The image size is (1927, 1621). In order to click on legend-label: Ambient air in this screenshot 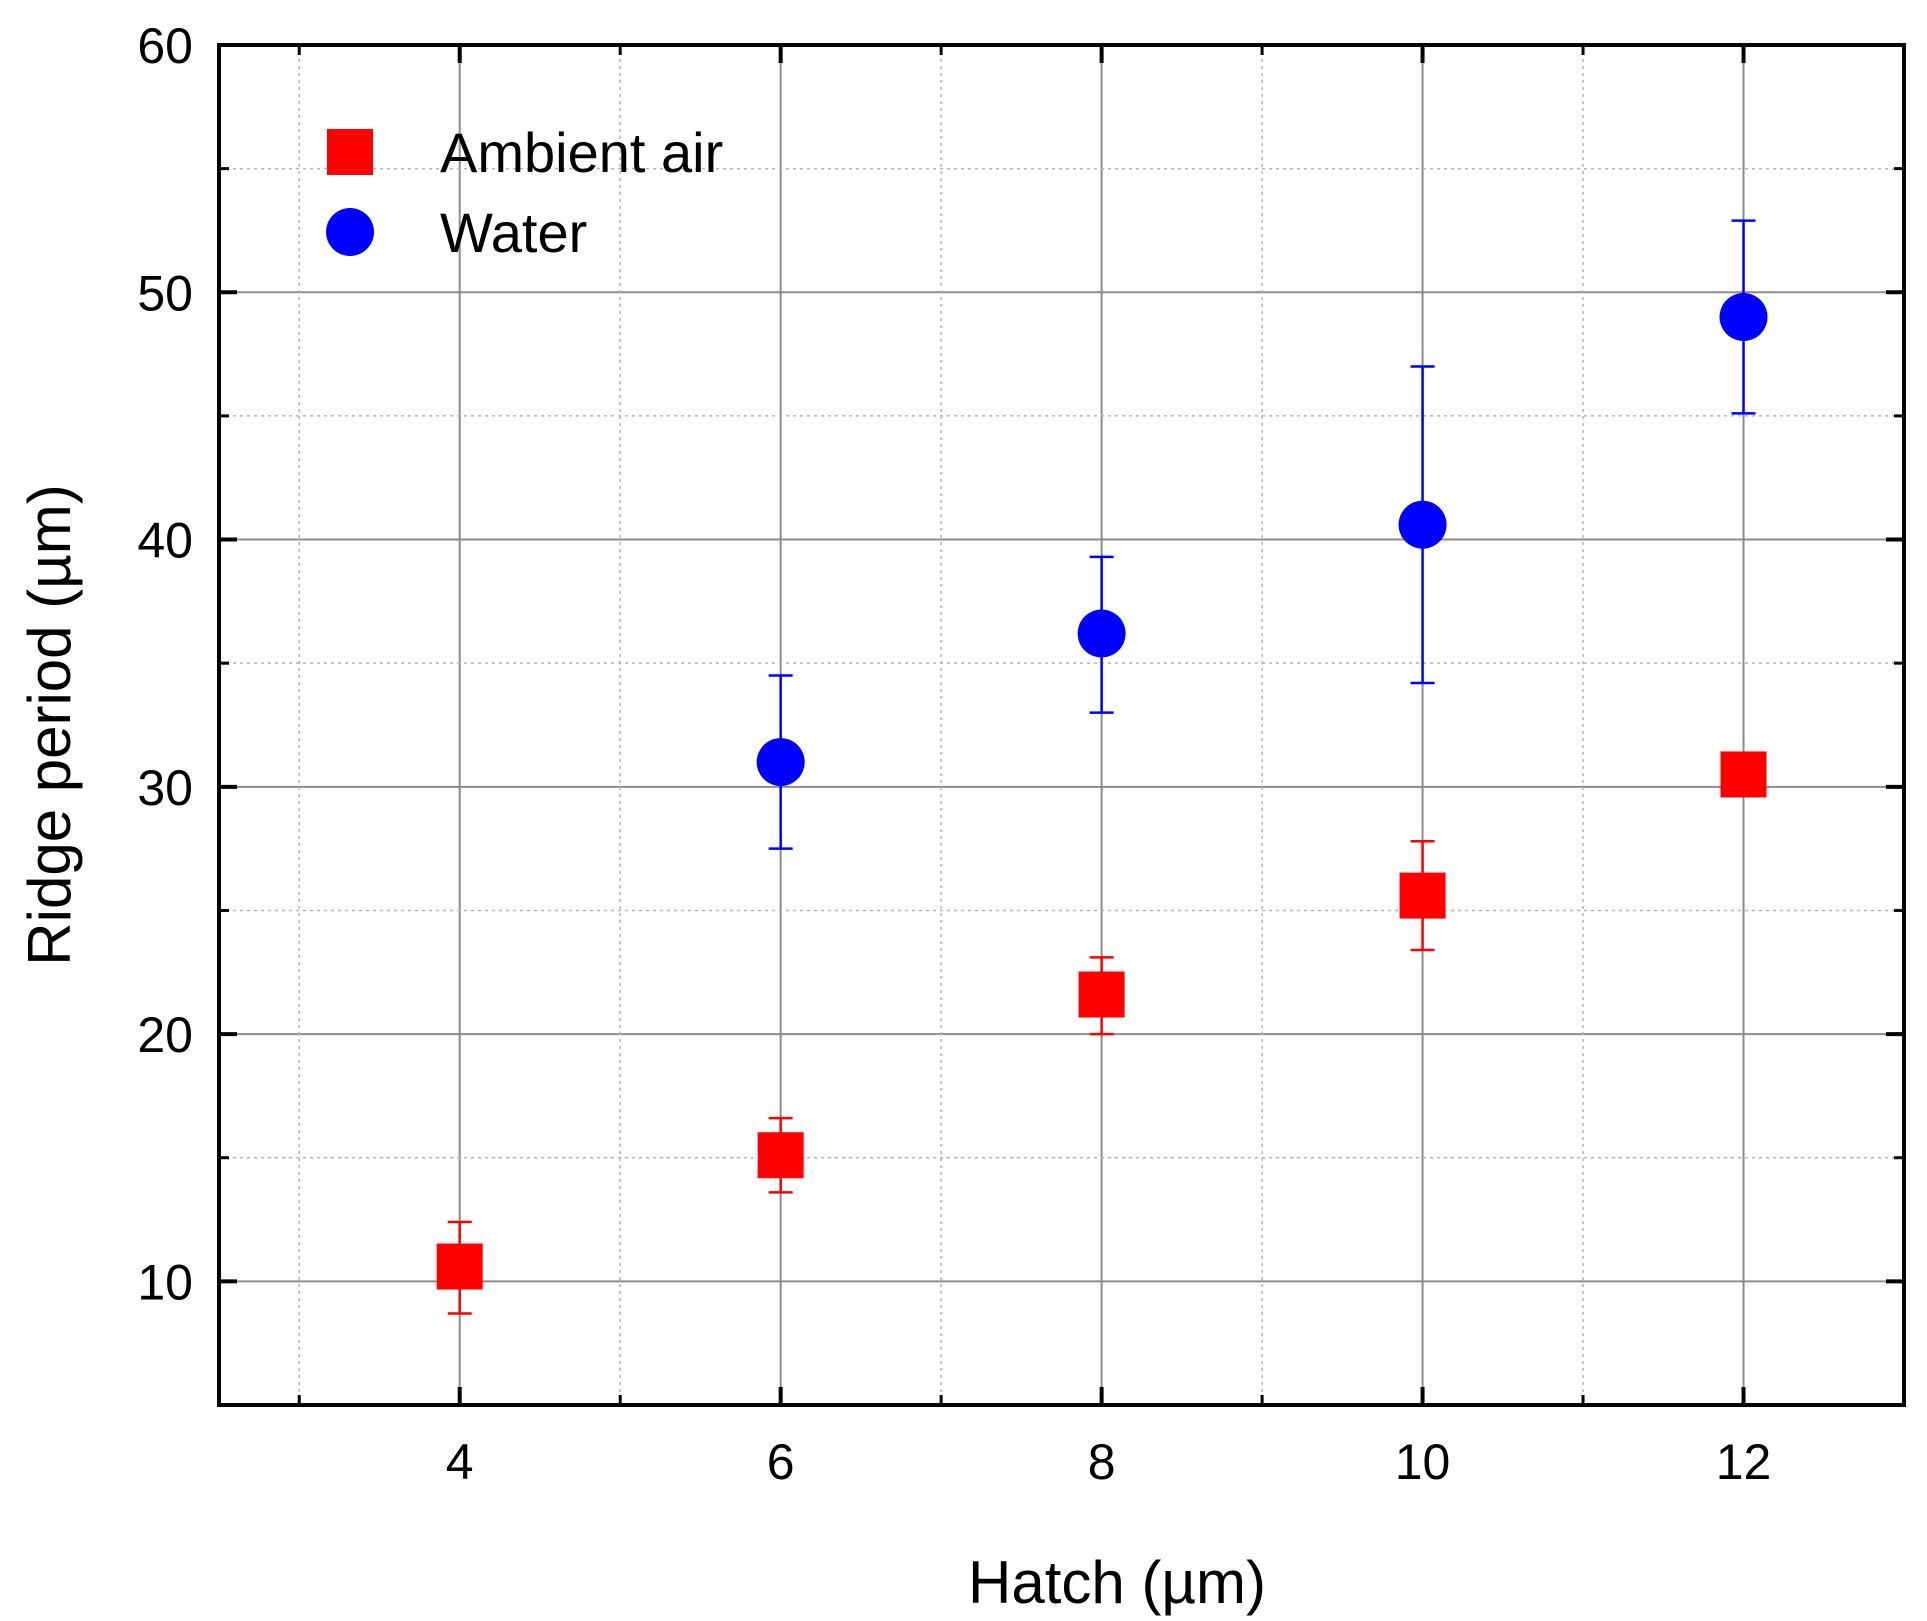, I will do `click(581, 152)`.